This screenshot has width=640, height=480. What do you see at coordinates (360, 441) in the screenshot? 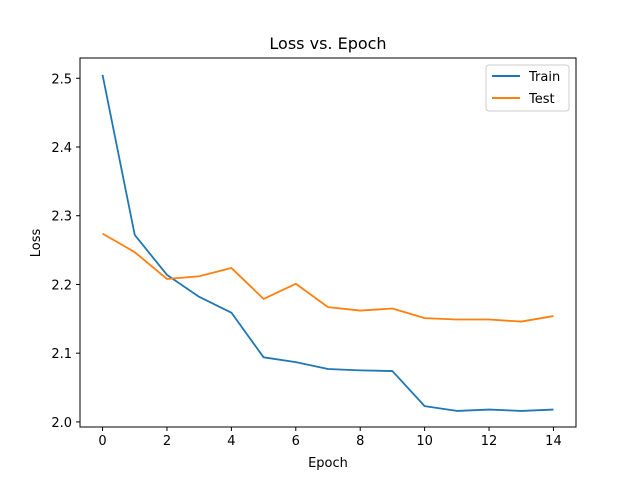
I see `x-tick-label-8: 8` at bounding box center [360, 441].